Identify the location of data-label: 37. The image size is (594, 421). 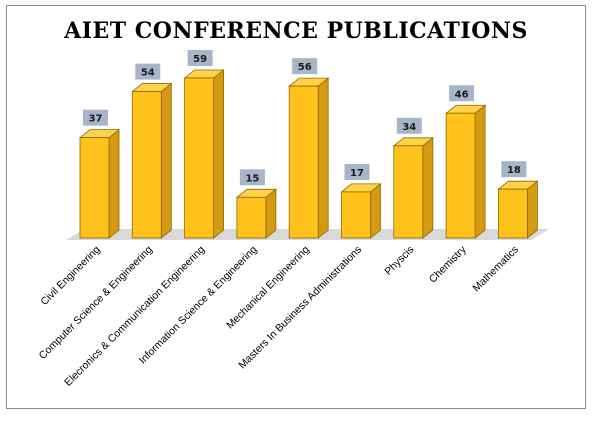
(95, 117).